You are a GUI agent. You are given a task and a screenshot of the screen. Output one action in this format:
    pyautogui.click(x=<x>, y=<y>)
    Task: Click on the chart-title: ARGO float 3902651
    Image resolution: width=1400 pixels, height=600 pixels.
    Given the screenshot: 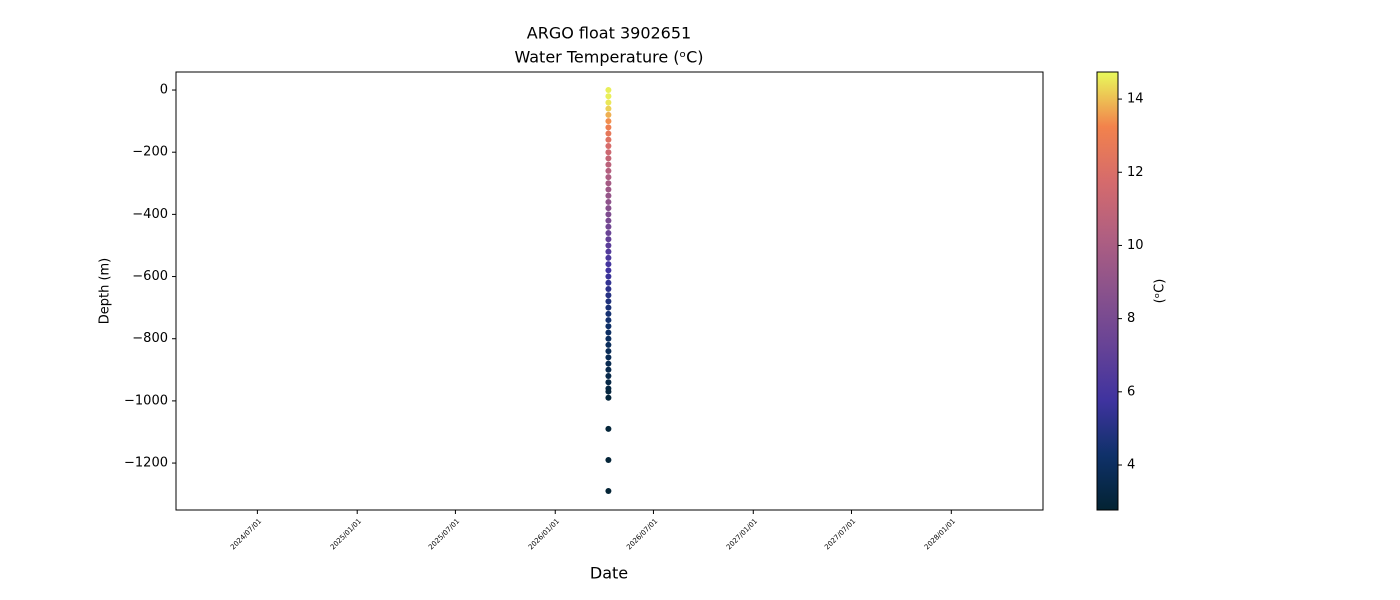 What is the action you would take?
    pyautogui.click(x=609, y=33)
    